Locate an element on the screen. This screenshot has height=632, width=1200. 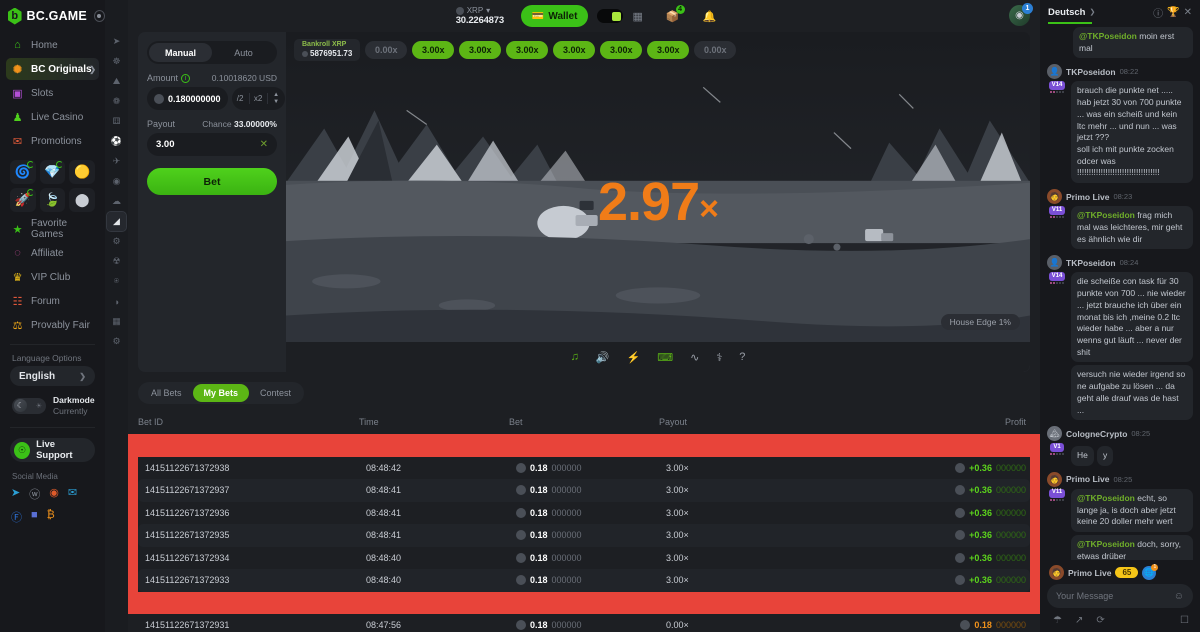
rocket2-rail-icon: ✈ is located at coordinates (116, 161).